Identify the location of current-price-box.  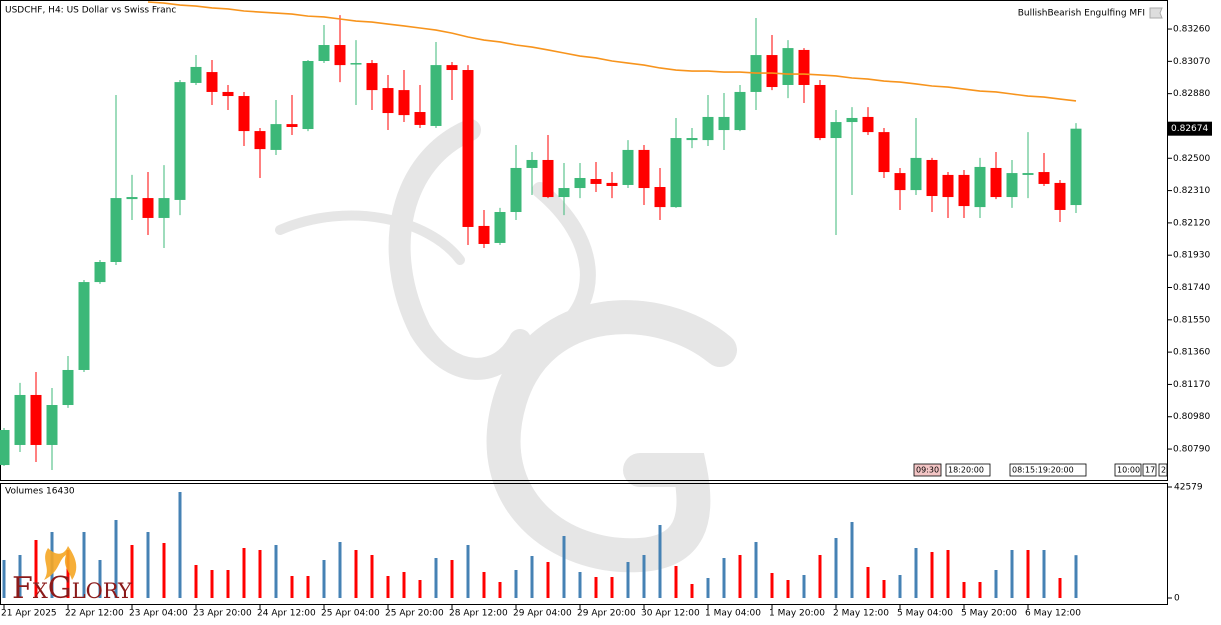
(1190, 128).